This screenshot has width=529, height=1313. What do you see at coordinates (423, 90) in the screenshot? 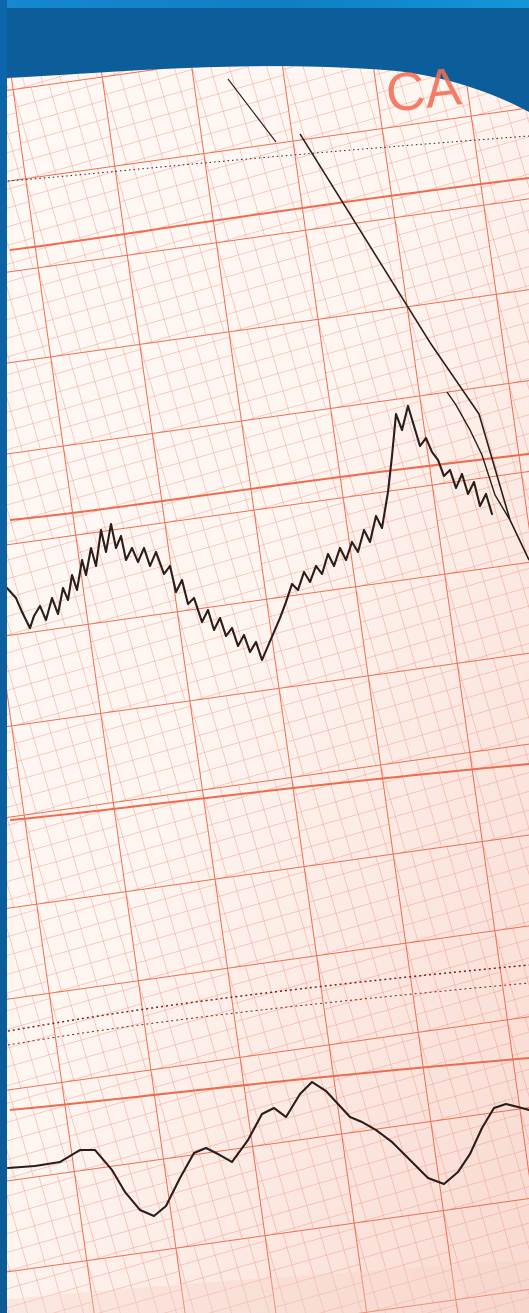
I see `chart-header-text: CA` at bounding box center [423, 90].